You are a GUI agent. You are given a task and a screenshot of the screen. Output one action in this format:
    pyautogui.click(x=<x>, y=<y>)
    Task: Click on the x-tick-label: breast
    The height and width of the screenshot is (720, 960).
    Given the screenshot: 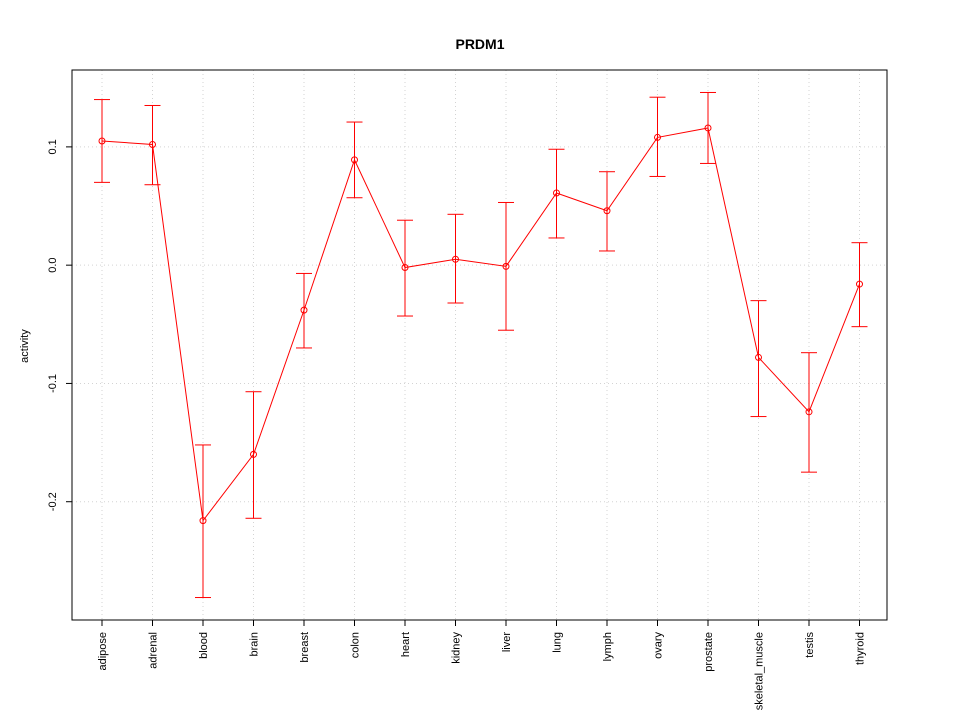 What is the action you would take?
    pyautogui.click(x=305, y=647)
    